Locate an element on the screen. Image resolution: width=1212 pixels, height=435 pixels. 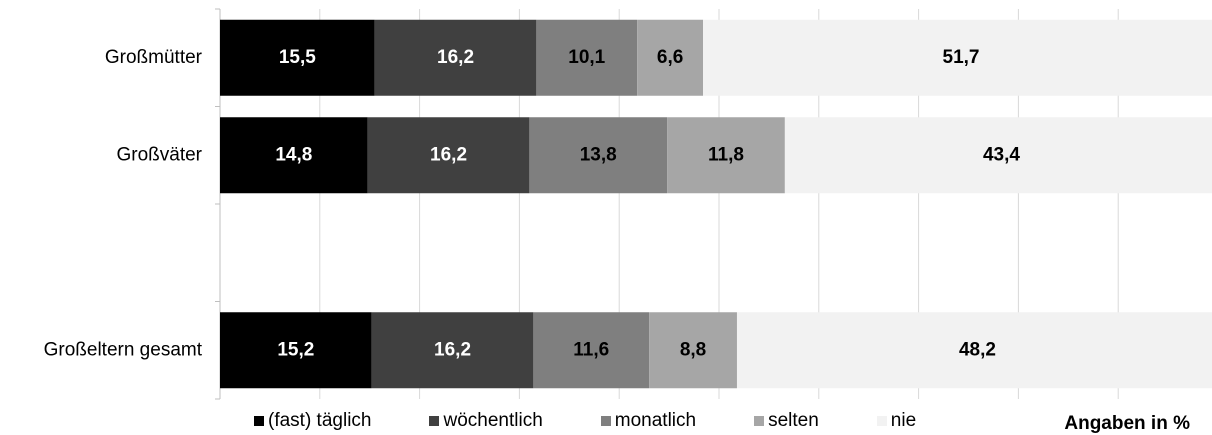
legend-item: nie is located at coordinates (896, 421).